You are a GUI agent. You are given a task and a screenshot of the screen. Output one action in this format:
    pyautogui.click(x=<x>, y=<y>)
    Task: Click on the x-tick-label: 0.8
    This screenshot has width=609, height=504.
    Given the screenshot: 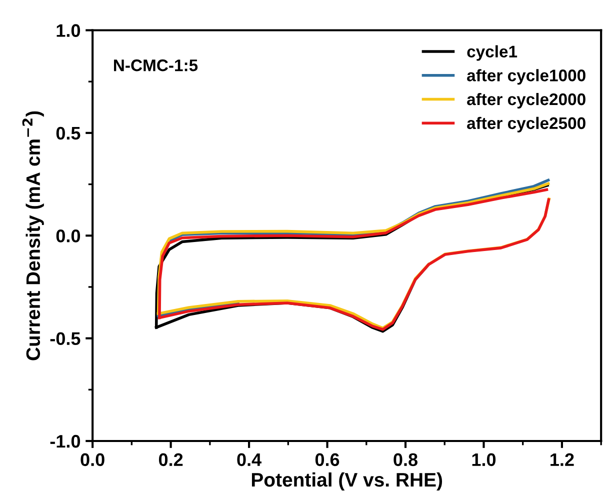 What is the action you would take?
    pyautogui.click(x=406, y=459)
    